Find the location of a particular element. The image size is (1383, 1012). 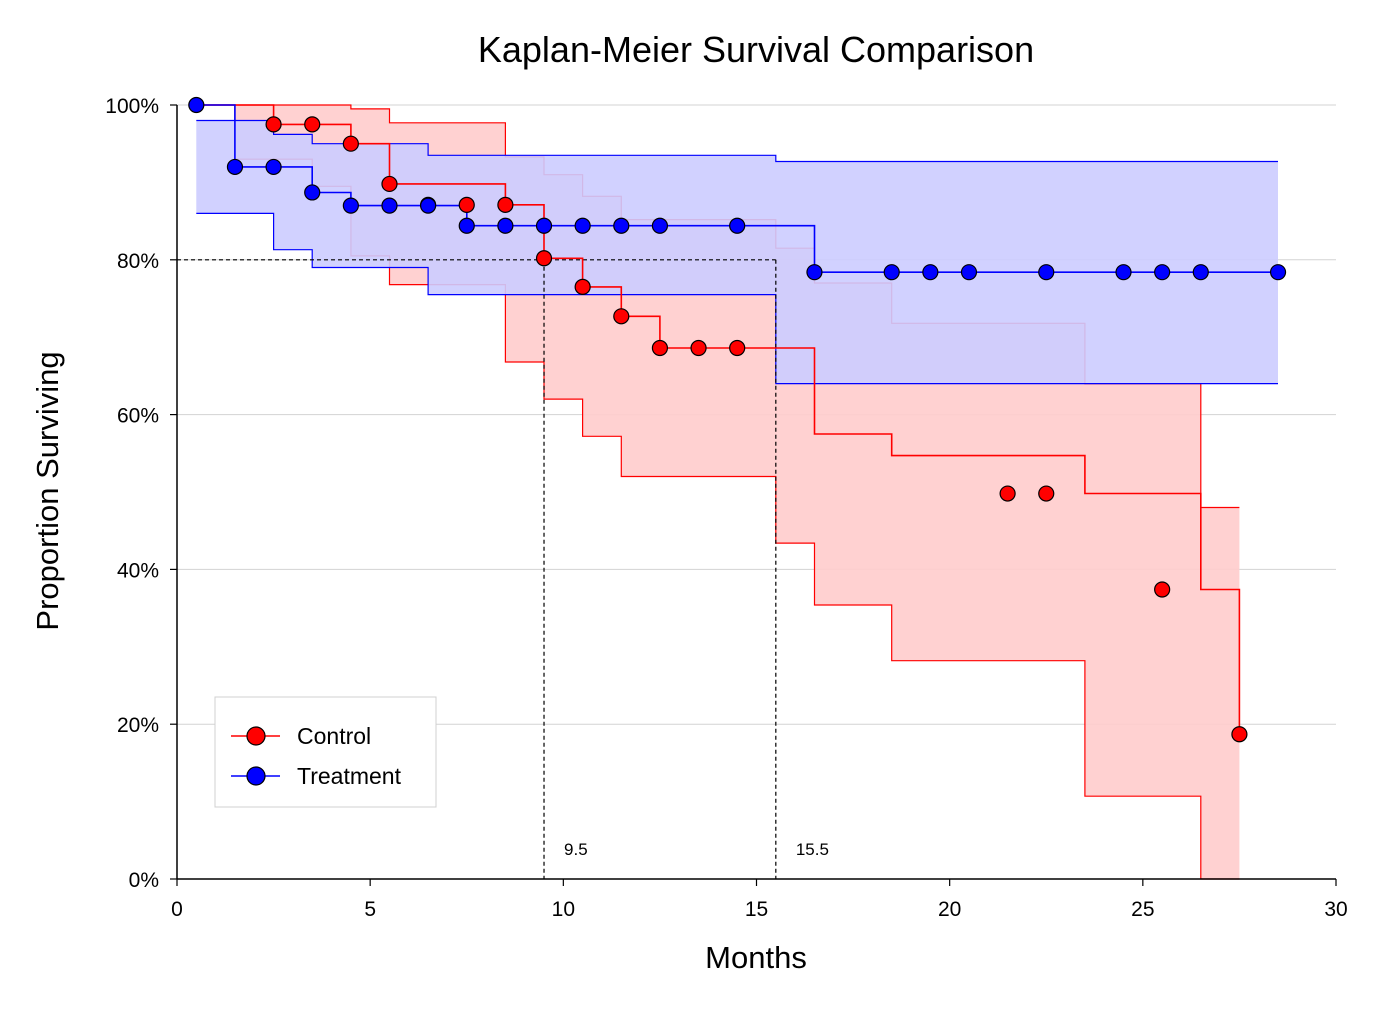

legend-control-marker is located at coordinates (256, 736).